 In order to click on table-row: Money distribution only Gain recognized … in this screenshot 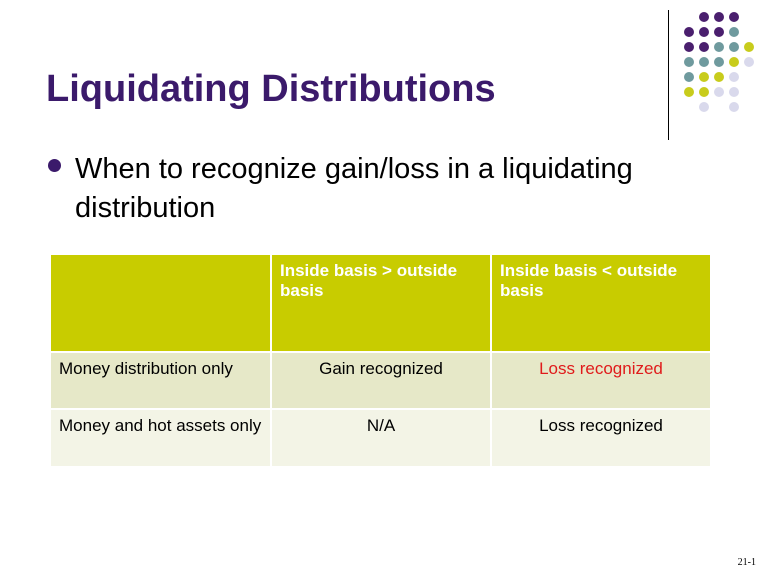, I will do `click(381, 381)`.